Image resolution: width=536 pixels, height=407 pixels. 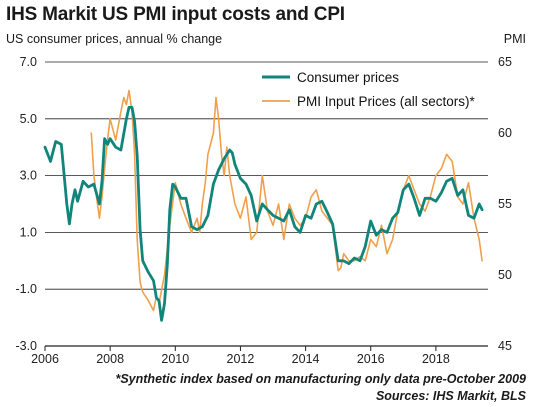 I want to click on x-axis-ticks: 2006 2008 2010 2012 2014 2016 2018, so click(x=240, y=356).